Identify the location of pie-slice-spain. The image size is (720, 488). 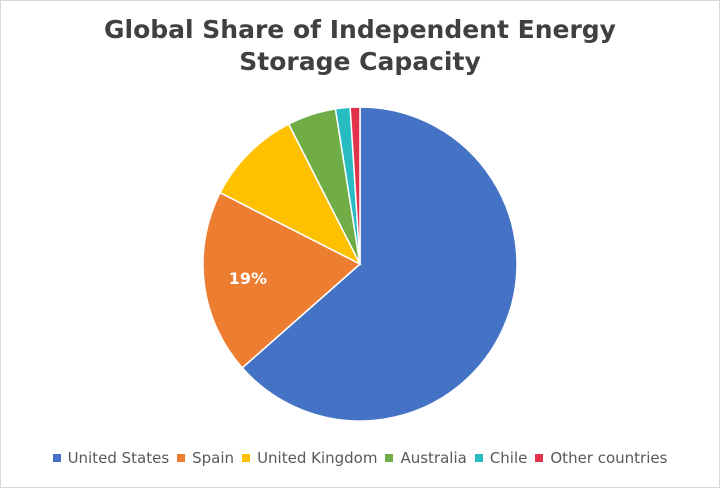
(282, 280).